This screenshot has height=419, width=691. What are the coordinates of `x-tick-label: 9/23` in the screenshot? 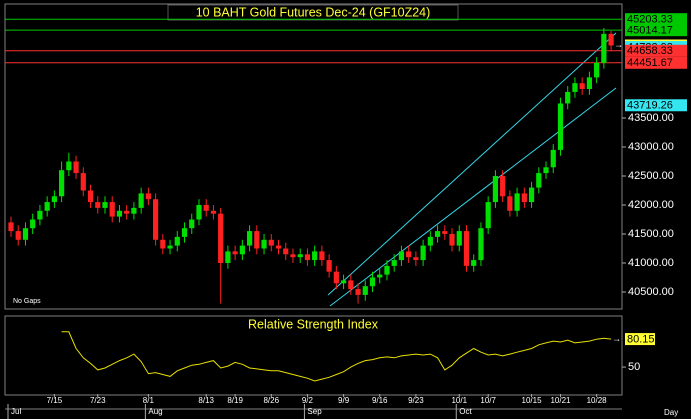 It's located at (416, 400).